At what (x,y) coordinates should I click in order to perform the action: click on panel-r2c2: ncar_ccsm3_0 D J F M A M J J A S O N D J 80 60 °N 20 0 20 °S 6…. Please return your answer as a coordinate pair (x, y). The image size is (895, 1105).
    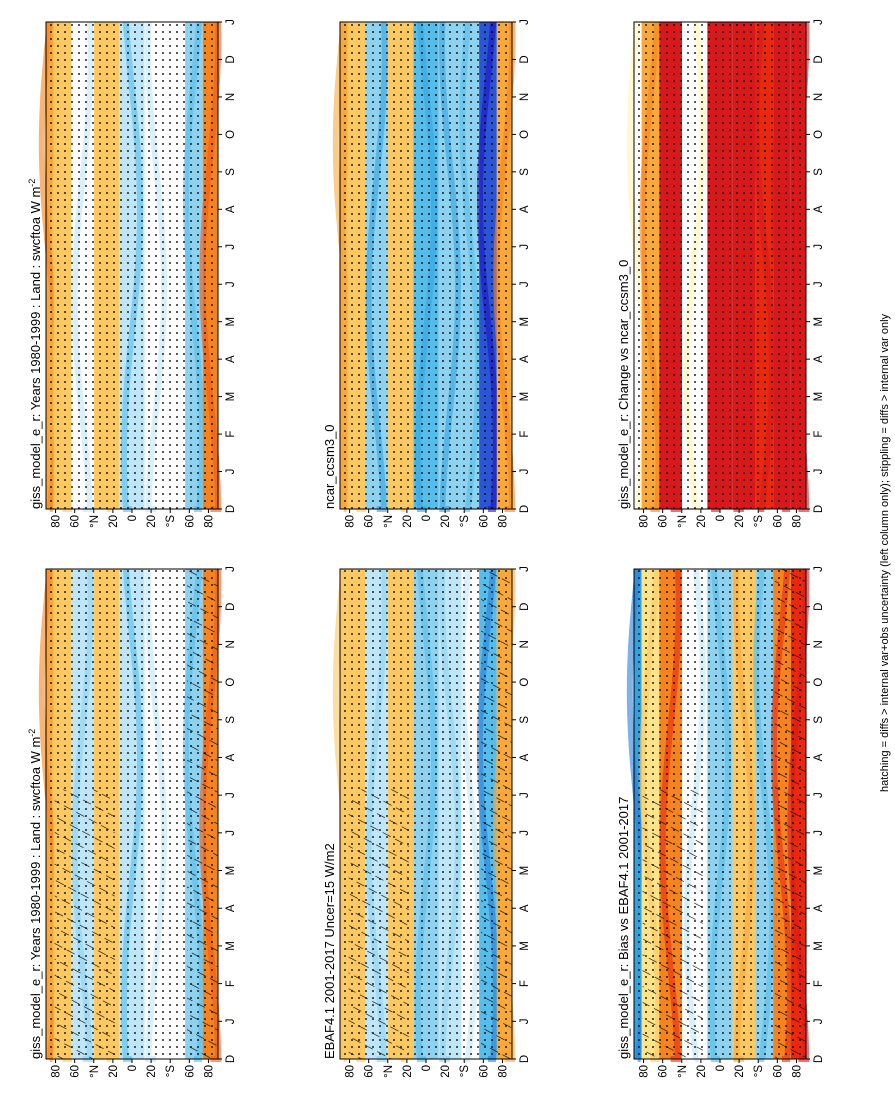
    Looking at the image, I should click on (426, 273).